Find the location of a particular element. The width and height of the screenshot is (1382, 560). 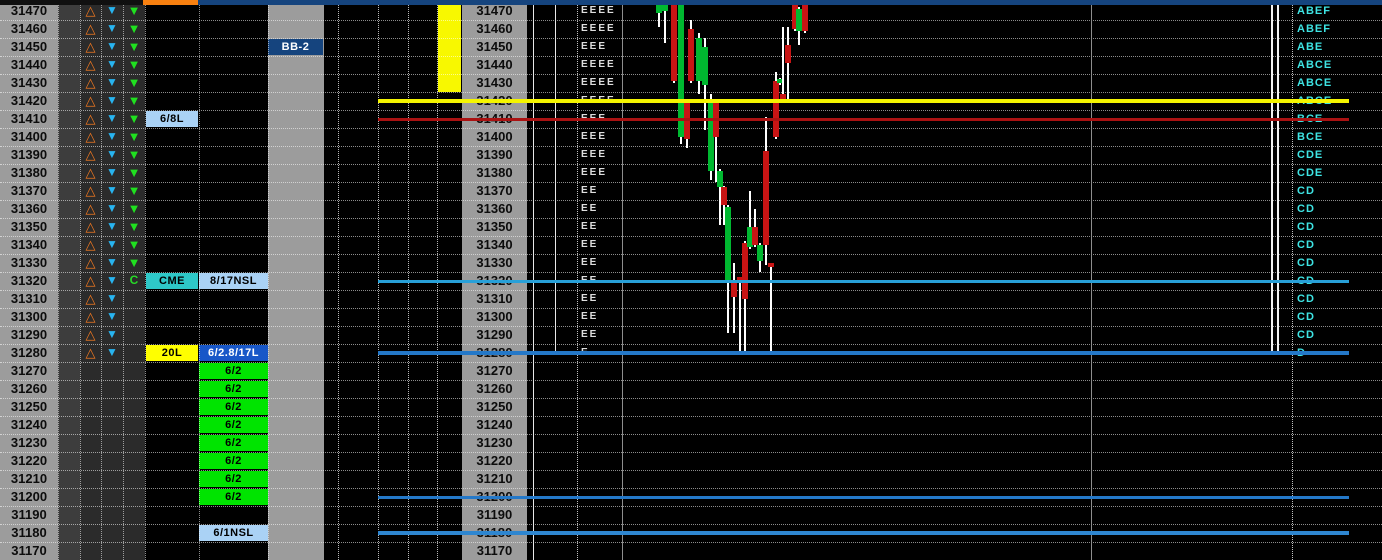

order-cell-bb-2: BB-2 is located at coordinates (295, 47).